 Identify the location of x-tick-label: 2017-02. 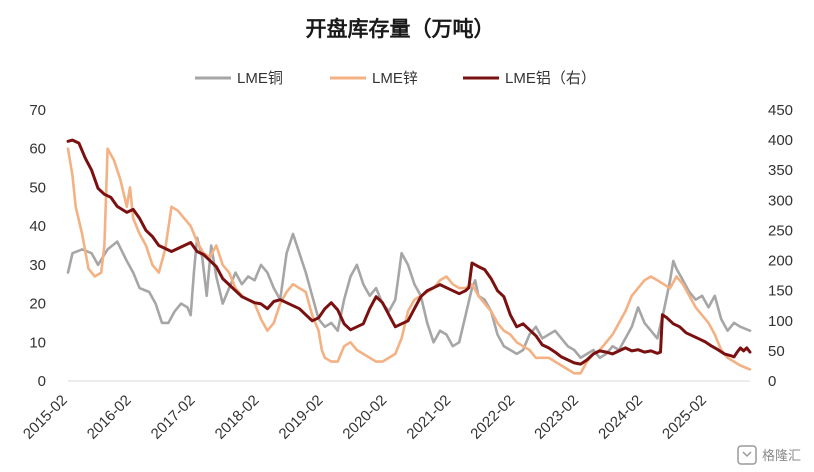
(173, 417).